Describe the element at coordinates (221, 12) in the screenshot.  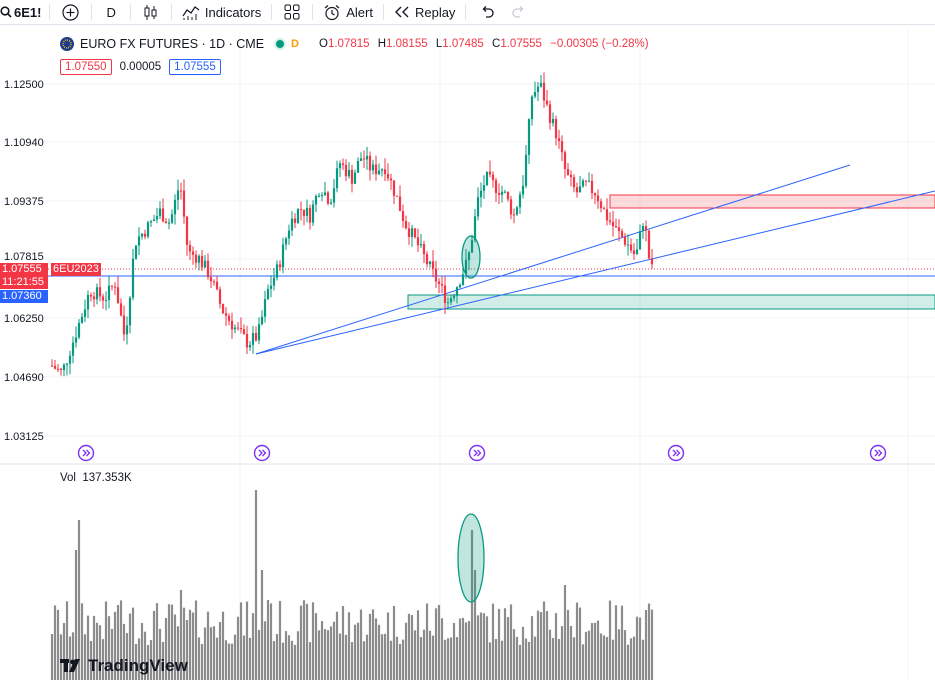
I see `indicators-button: Indicators` at that location.